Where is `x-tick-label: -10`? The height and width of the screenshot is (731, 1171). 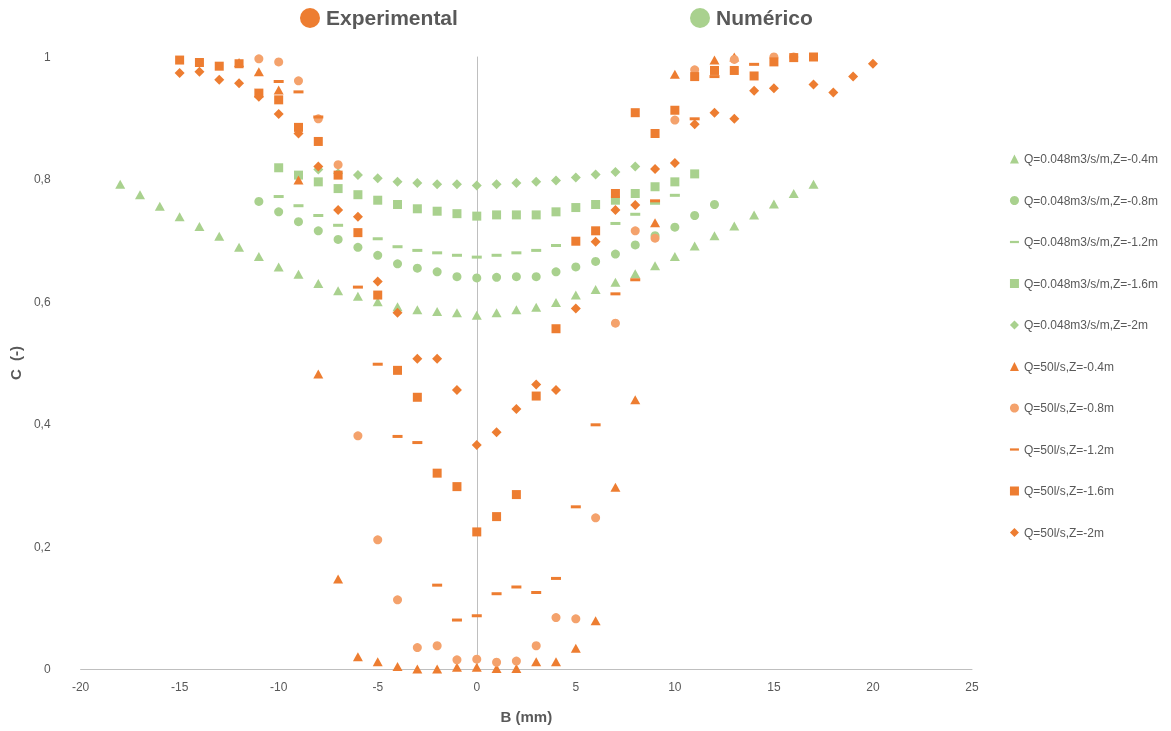 x-tick-label: -10 is located at coordinates (279, 687).